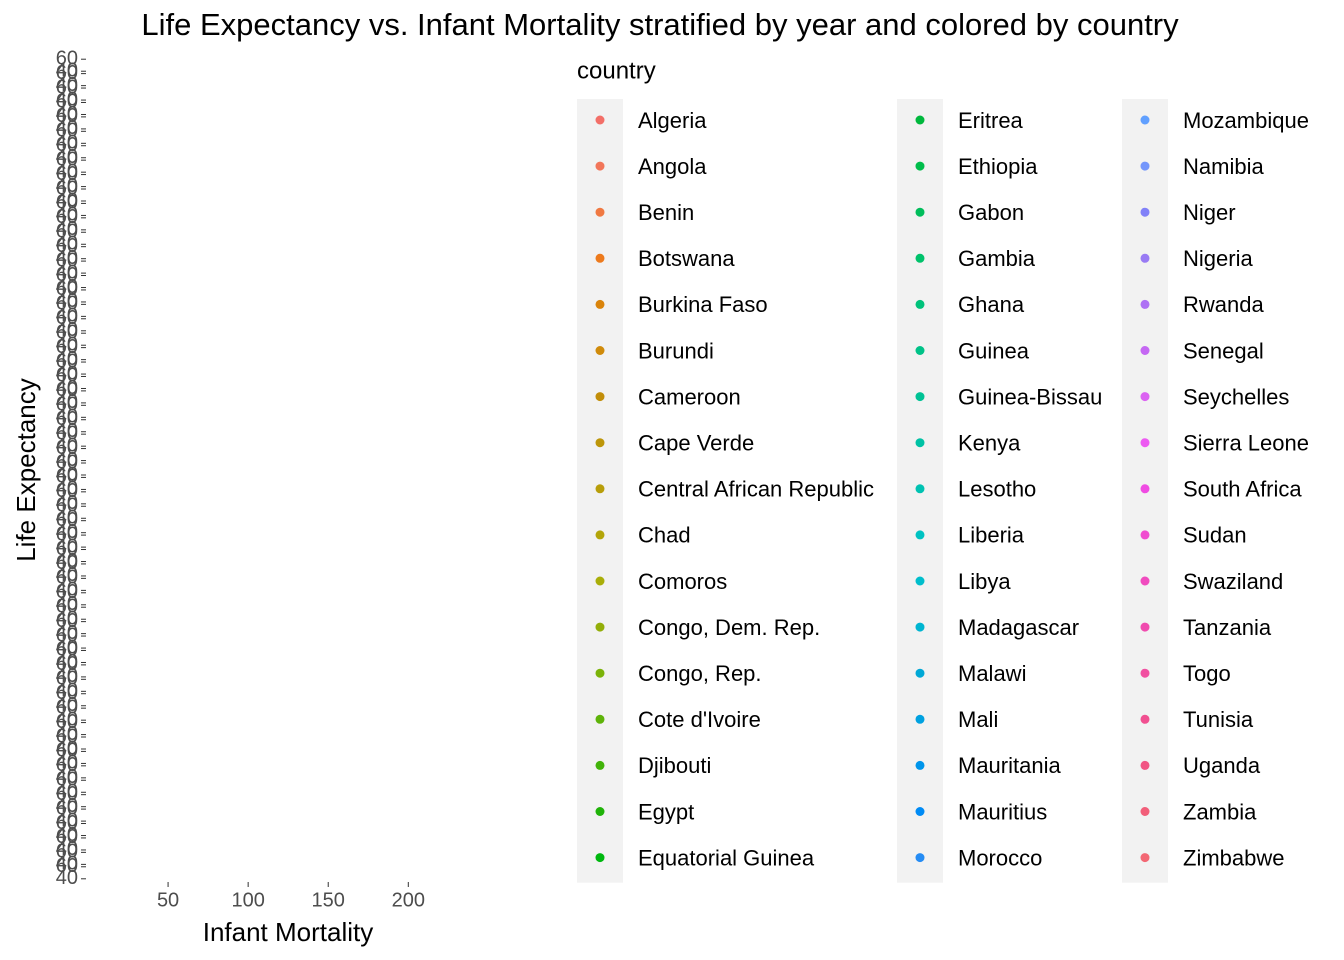 This screenshot has height=960, width=1344. Describe the element at coordinates (1215, 535) in the screenshot. I see `legend-label: Sudan` at that location.